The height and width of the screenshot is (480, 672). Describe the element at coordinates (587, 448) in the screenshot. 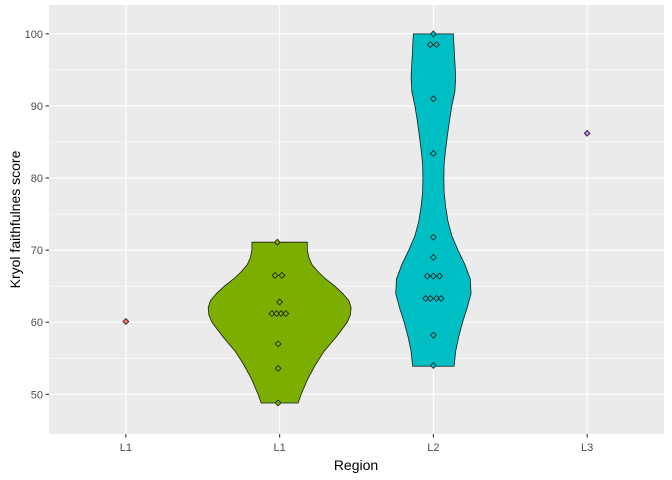

I see `x-tick-label: L3` at that location.